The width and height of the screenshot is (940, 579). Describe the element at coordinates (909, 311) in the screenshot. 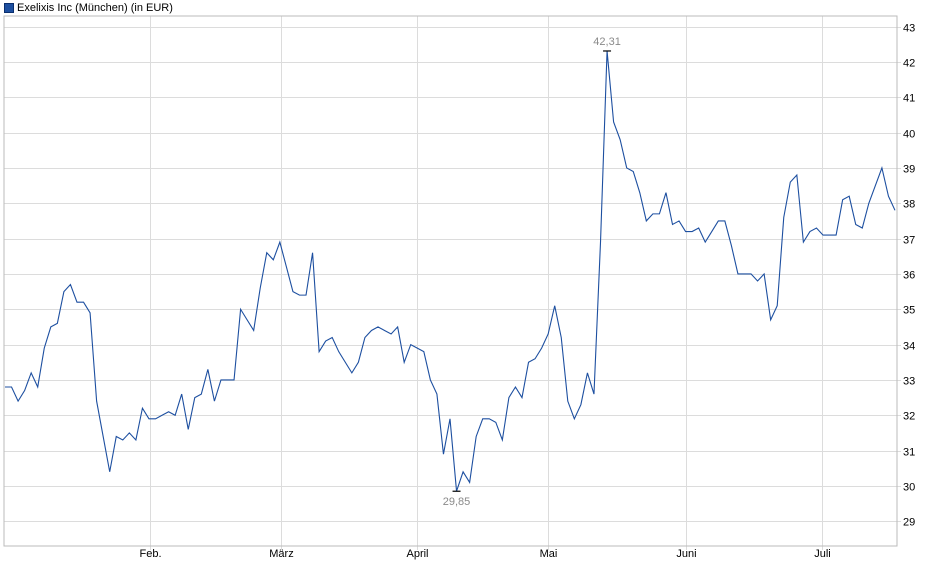

I see `y-tick-label: 35` at that location.